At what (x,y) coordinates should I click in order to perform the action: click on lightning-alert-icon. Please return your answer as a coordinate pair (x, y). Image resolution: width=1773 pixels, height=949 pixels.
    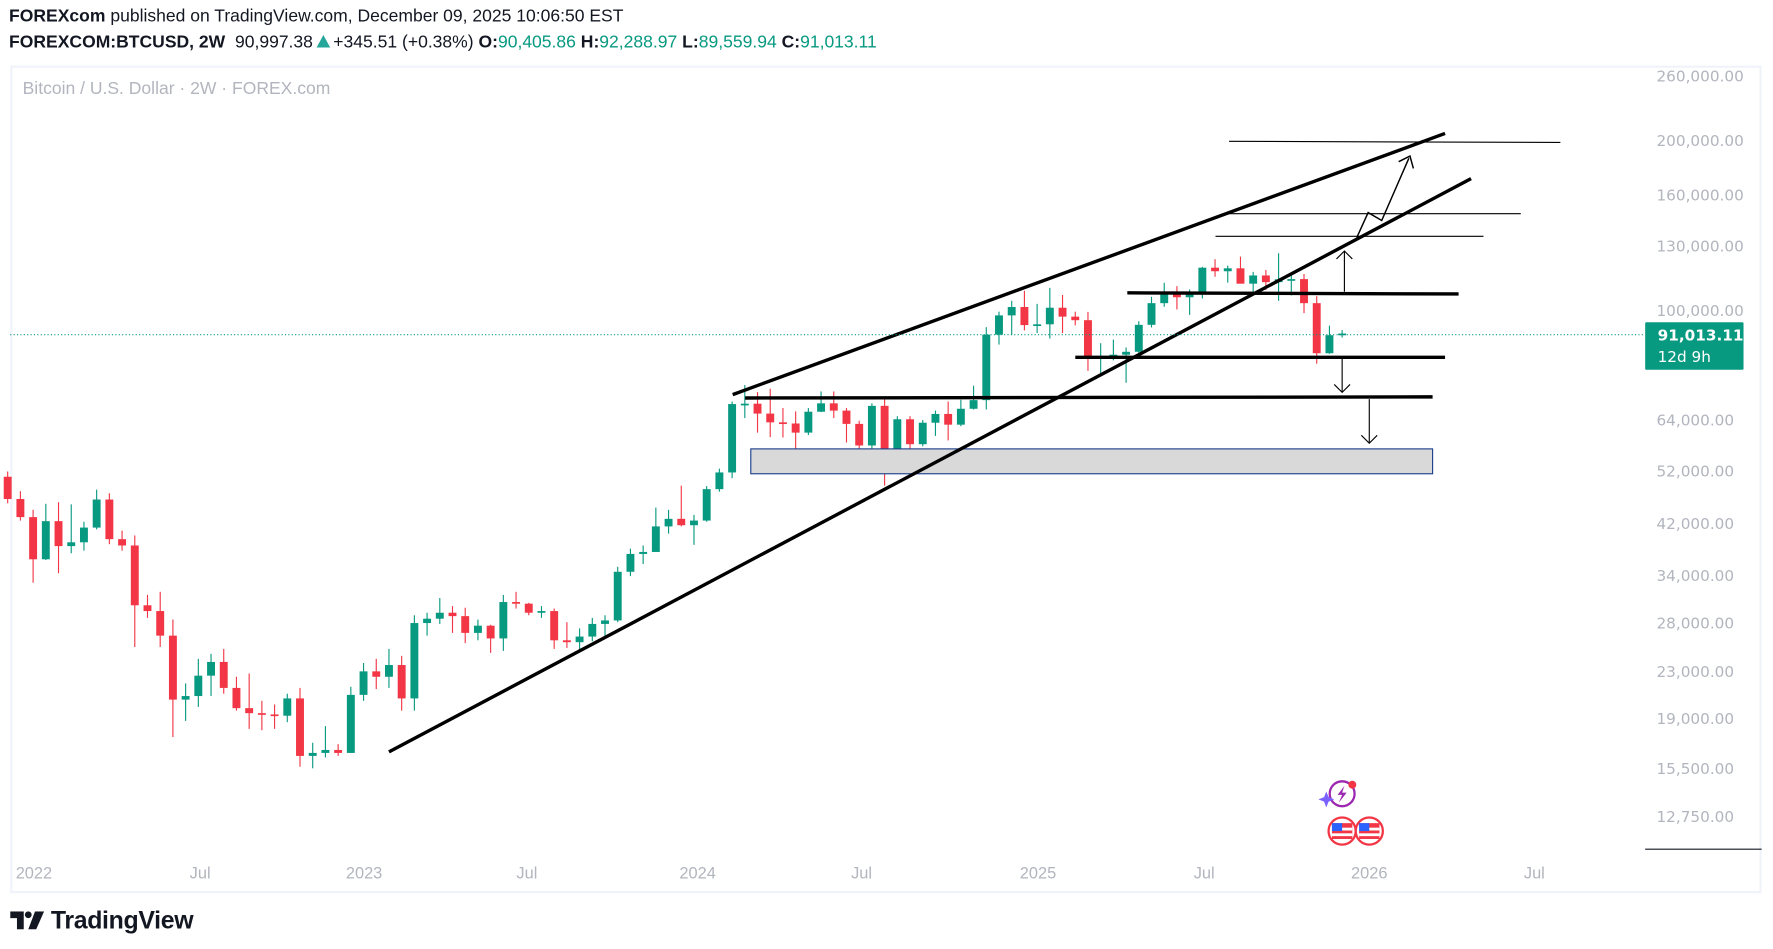
    Looking at the image, I should click on (1337, 794).